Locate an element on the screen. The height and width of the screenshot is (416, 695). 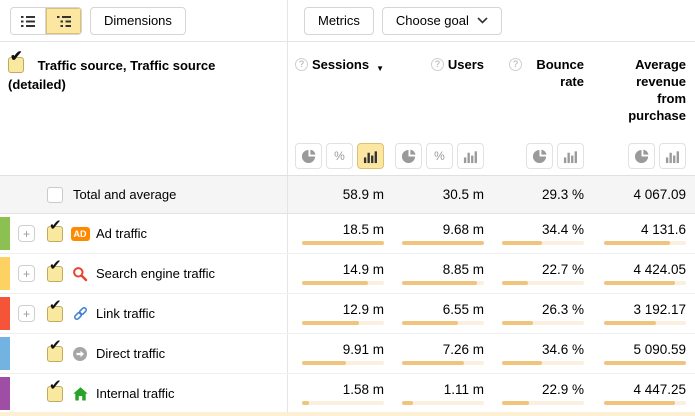
column-header-avg-revenue: Average revenue from purchase is located at coordinates (639, 90).